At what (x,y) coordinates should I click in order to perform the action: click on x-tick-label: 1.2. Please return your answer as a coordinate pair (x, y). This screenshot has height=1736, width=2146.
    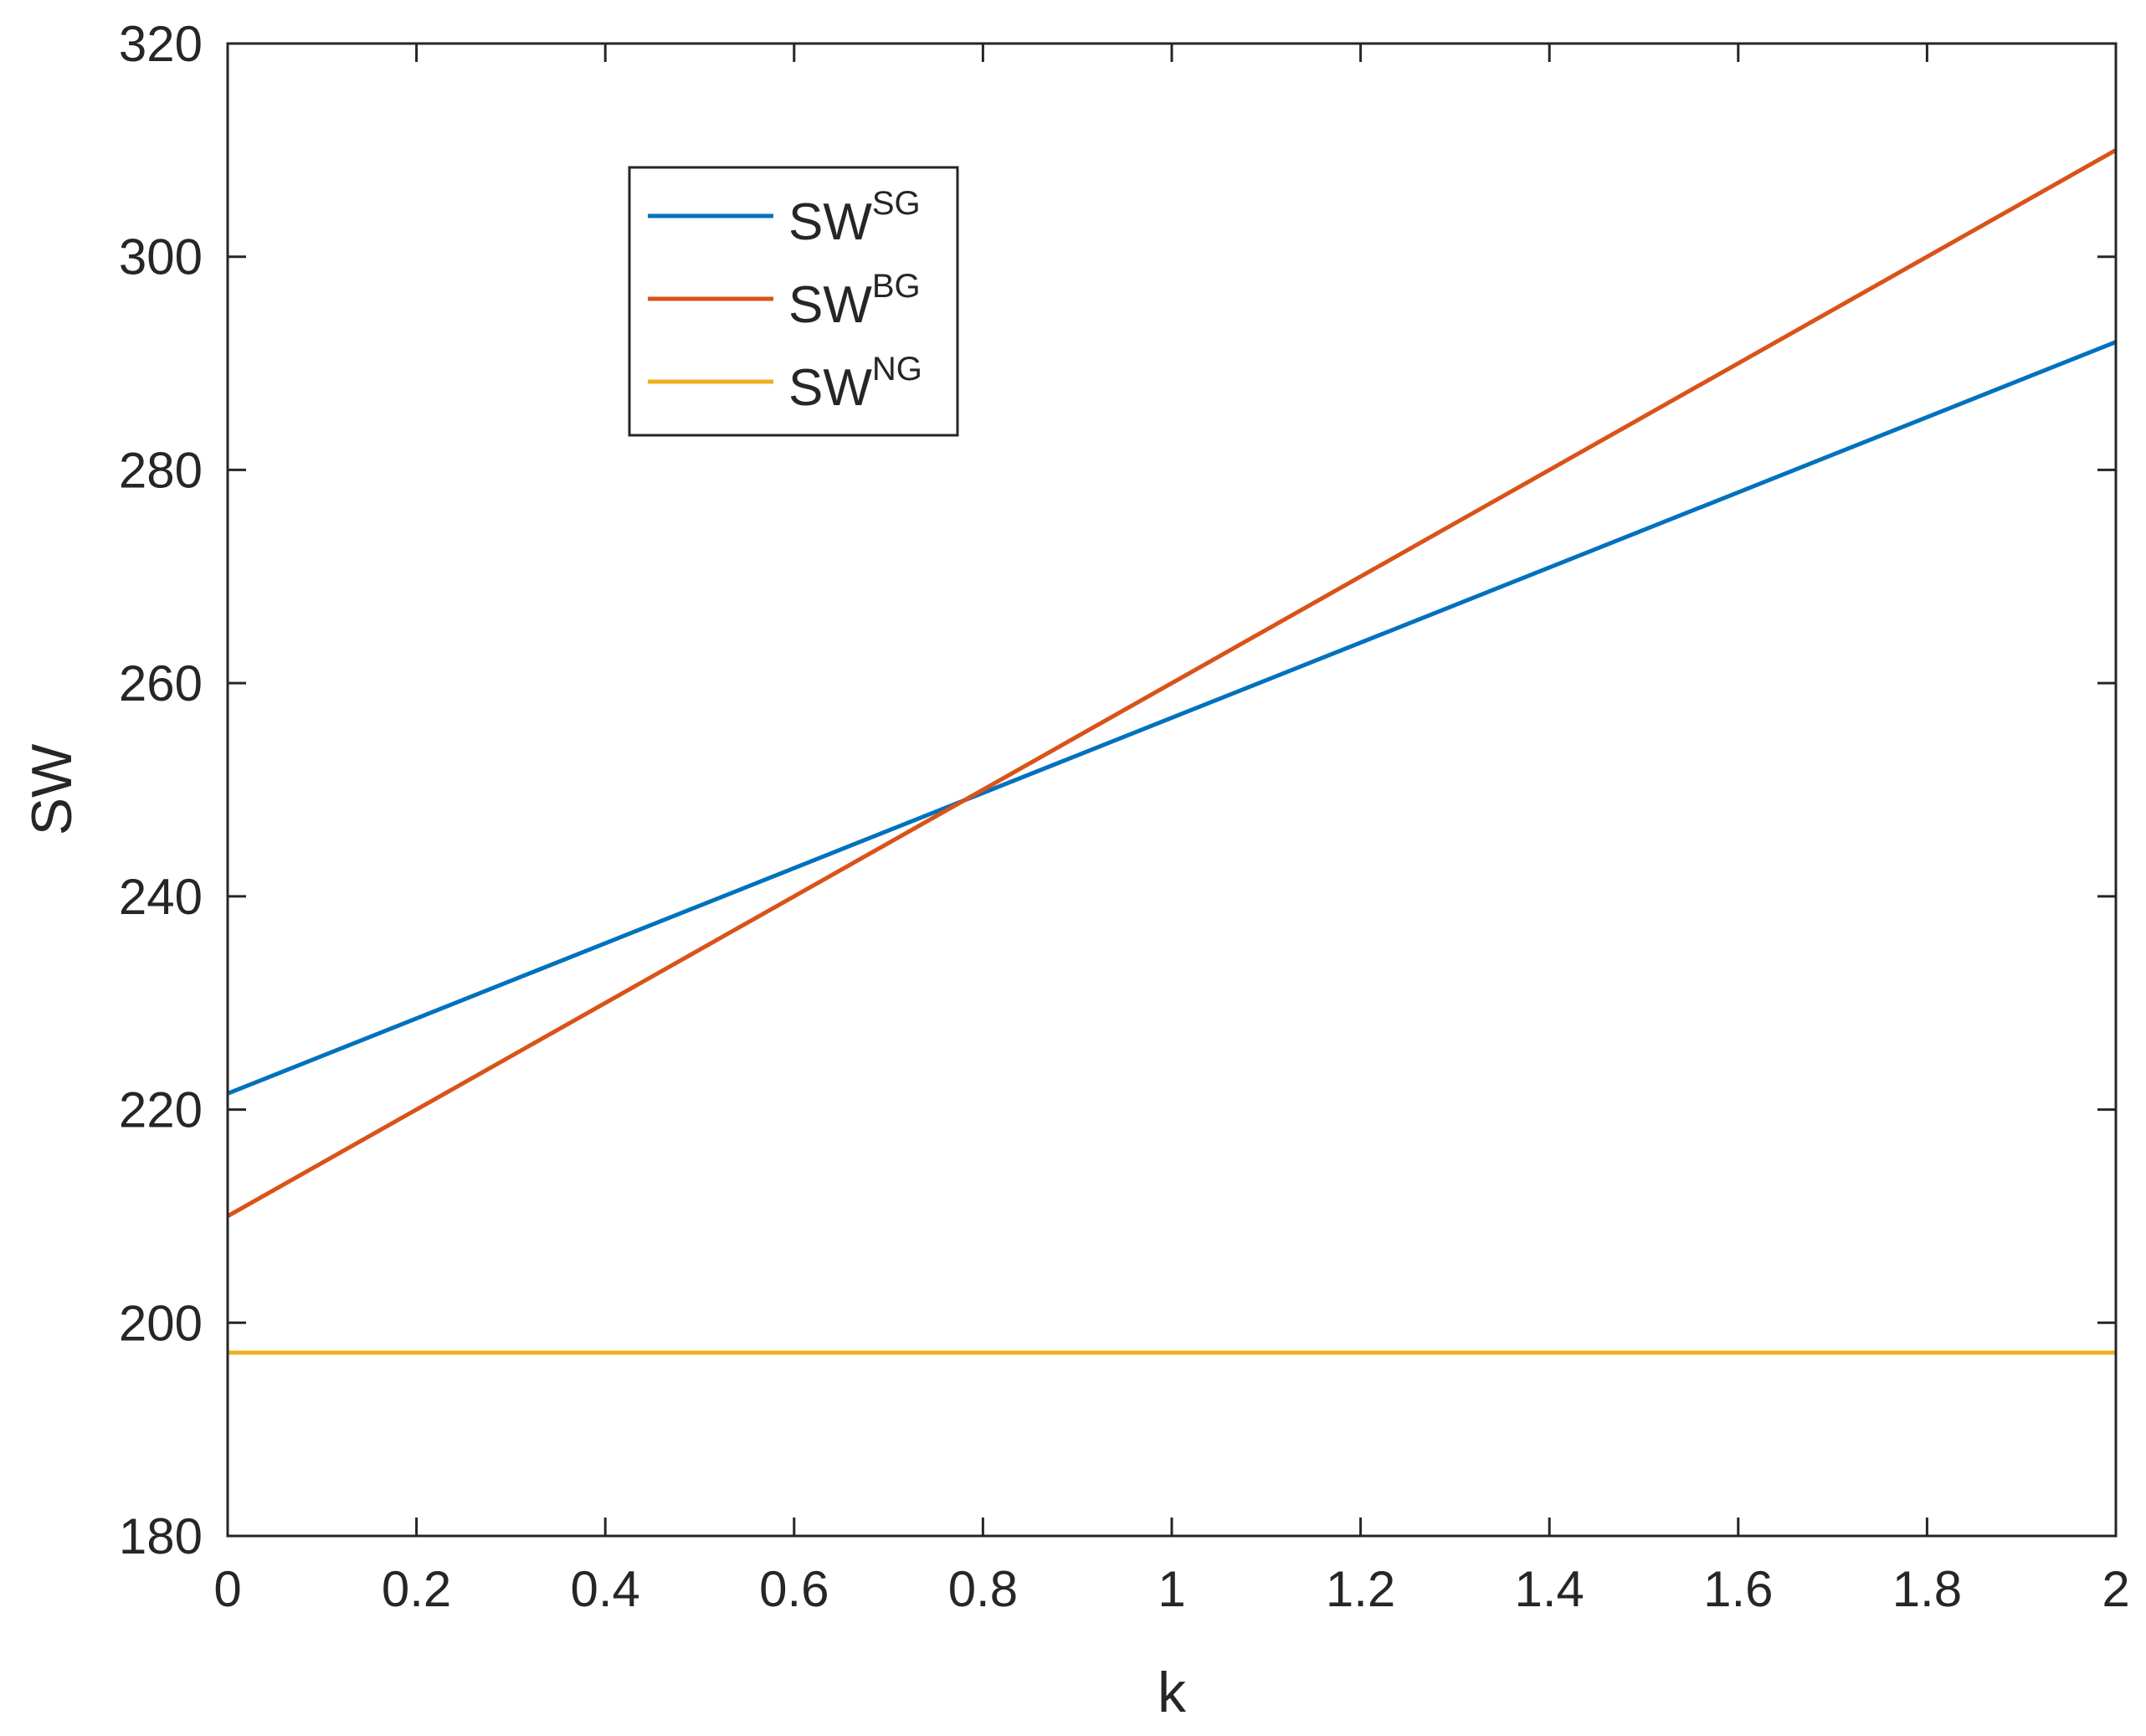
    Looking at the image, I should click on (1360, 1589).